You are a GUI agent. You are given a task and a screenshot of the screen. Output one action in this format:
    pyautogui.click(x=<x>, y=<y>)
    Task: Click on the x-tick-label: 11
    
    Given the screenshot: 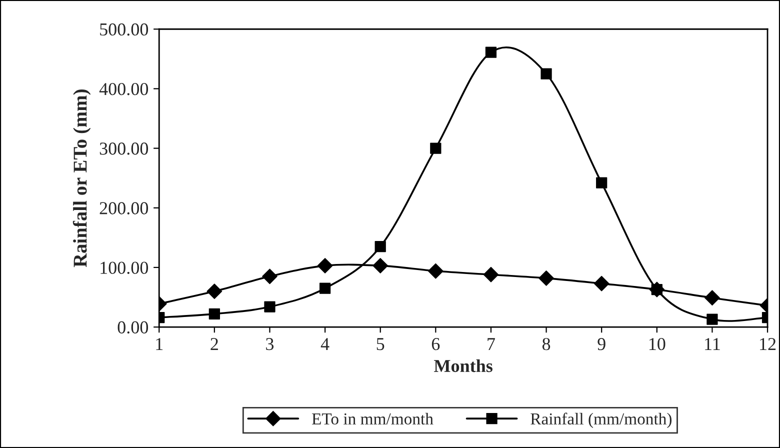 What is the action you would take?
    pyautogui.click(x=712, y=344)
    